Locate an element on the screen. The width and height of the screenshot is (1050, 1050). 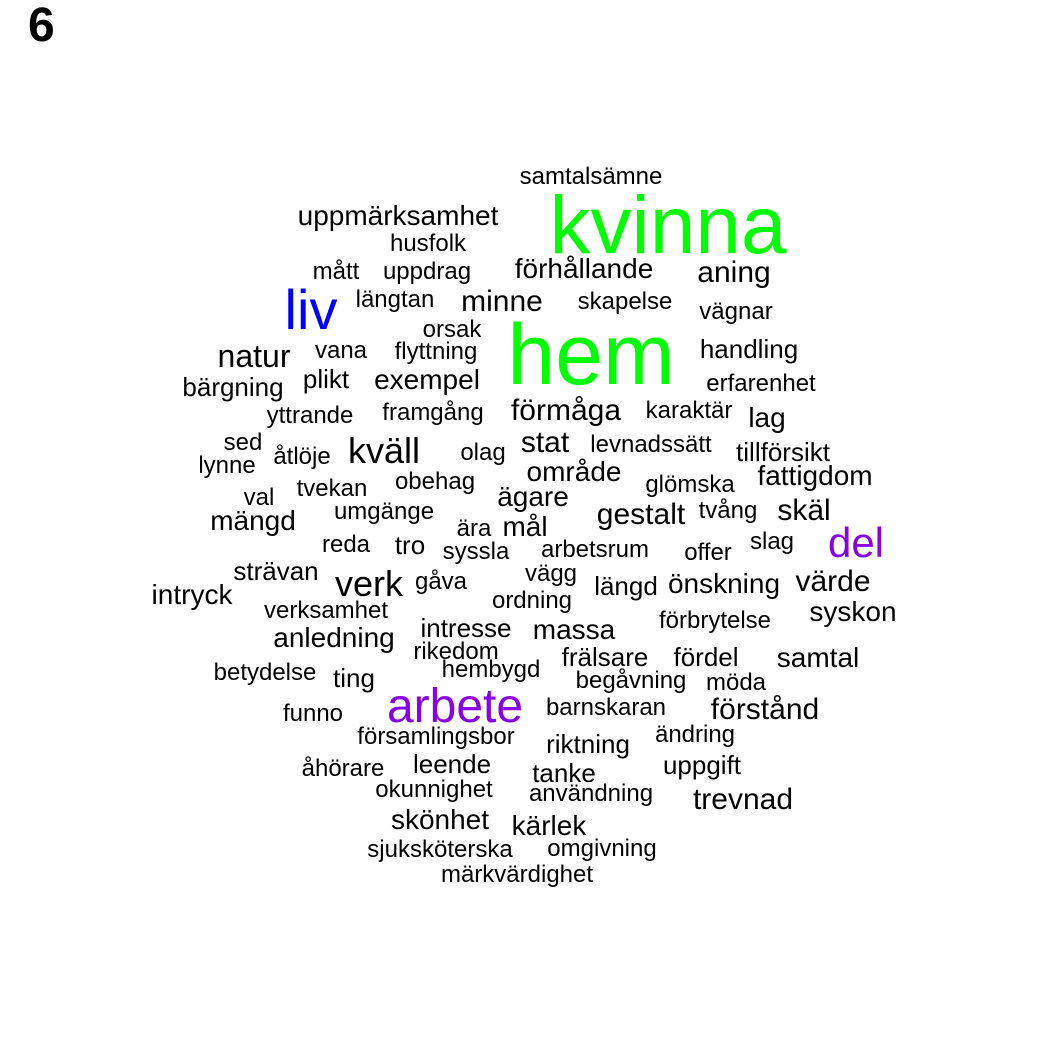
word-riktning: riktning is located at coordinates (588, 744).